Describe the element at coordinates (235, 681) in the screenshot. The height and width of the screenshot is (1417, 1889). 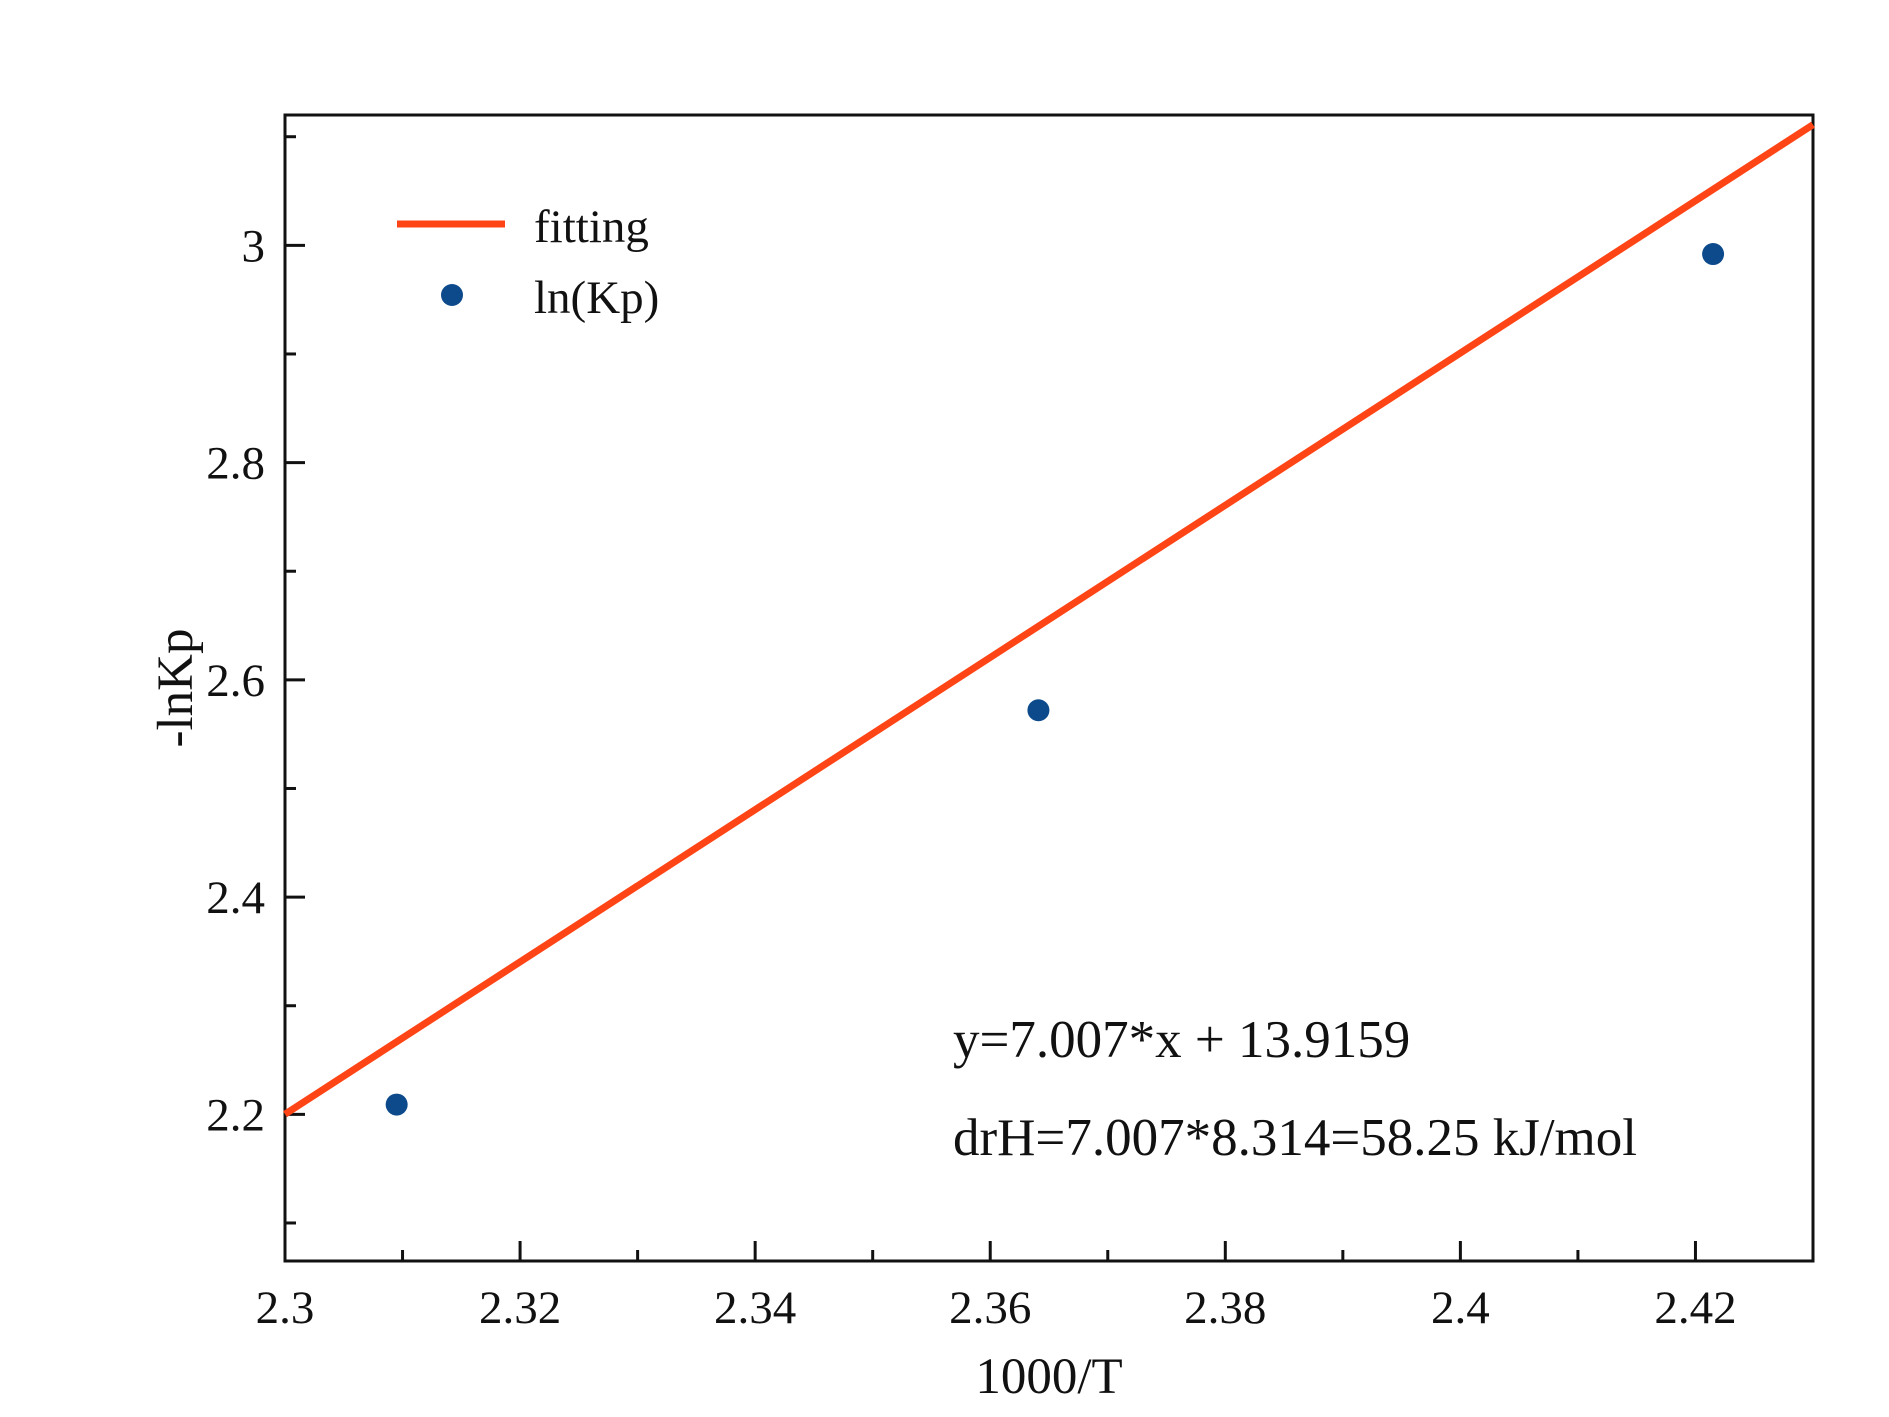
I see `y-tick-label: 2.6` at that location.